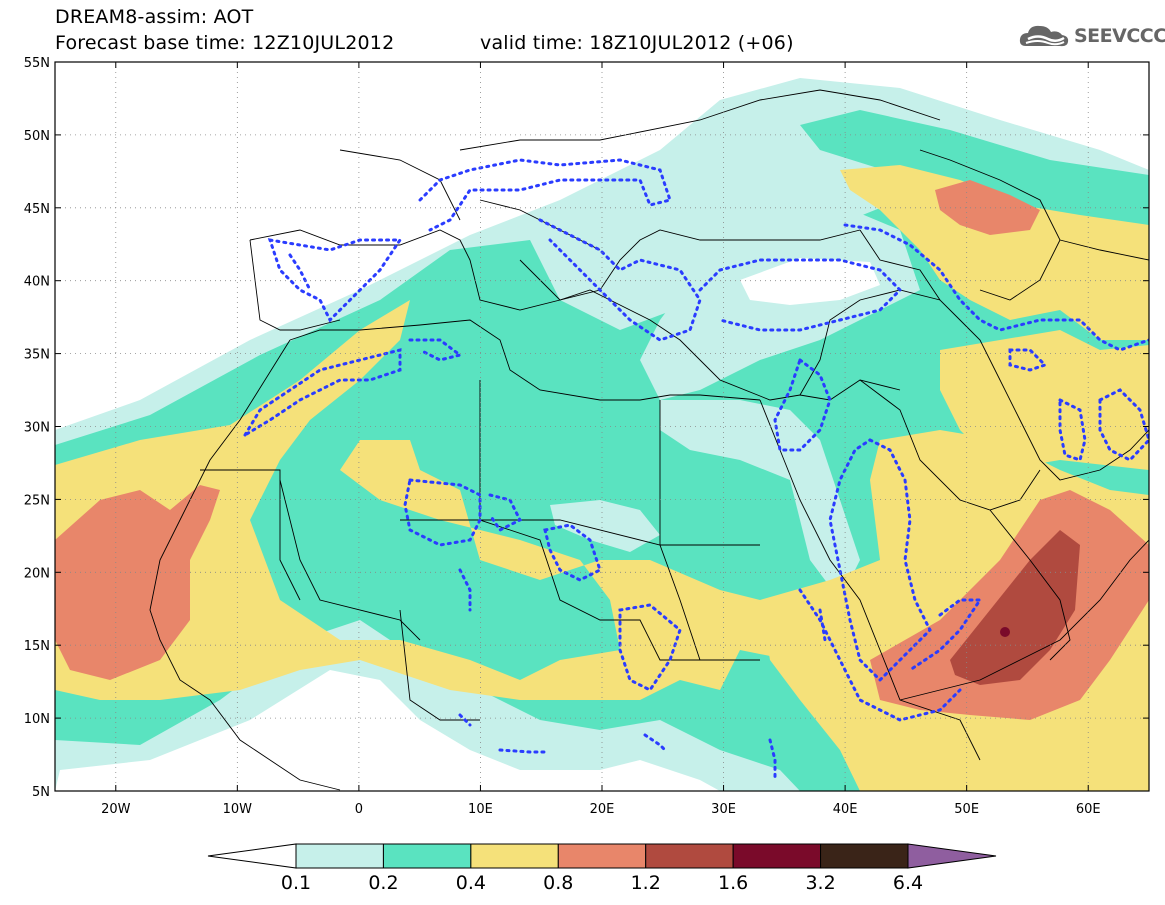  I want to click on aot-hole-libya, so click(605, 526).